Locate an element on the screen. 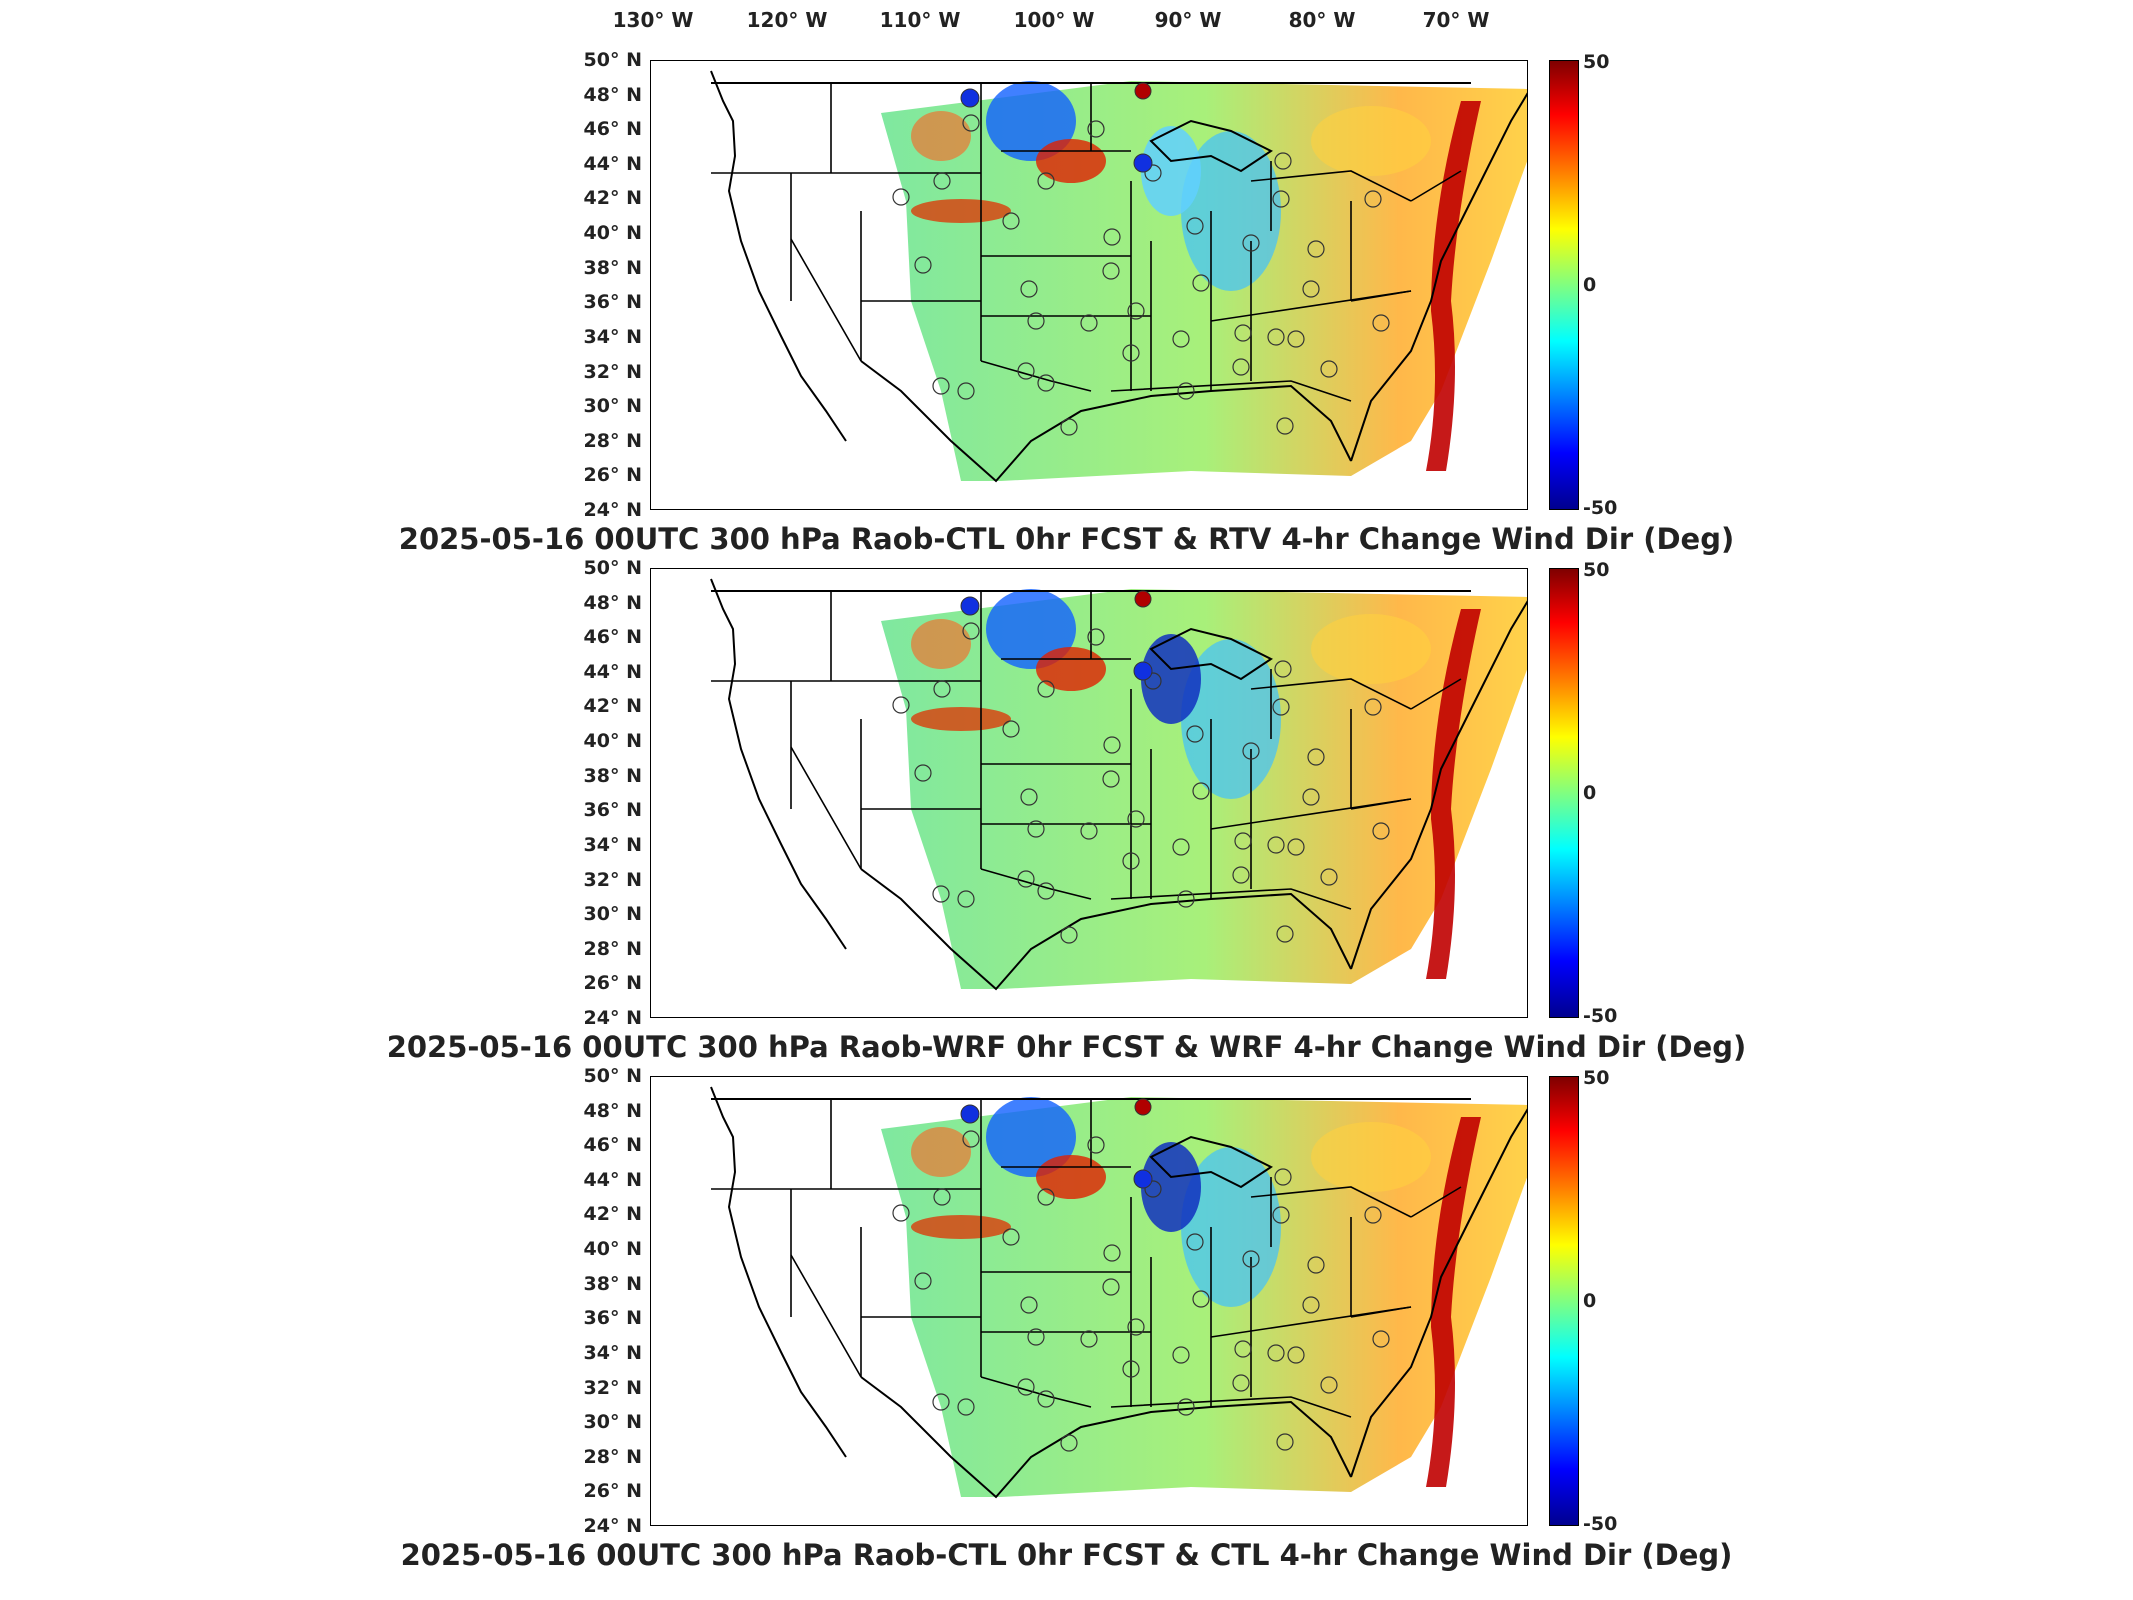 The image size is (2133, 1600). lat-label: 46° N is located at coordinates (612, 1145).